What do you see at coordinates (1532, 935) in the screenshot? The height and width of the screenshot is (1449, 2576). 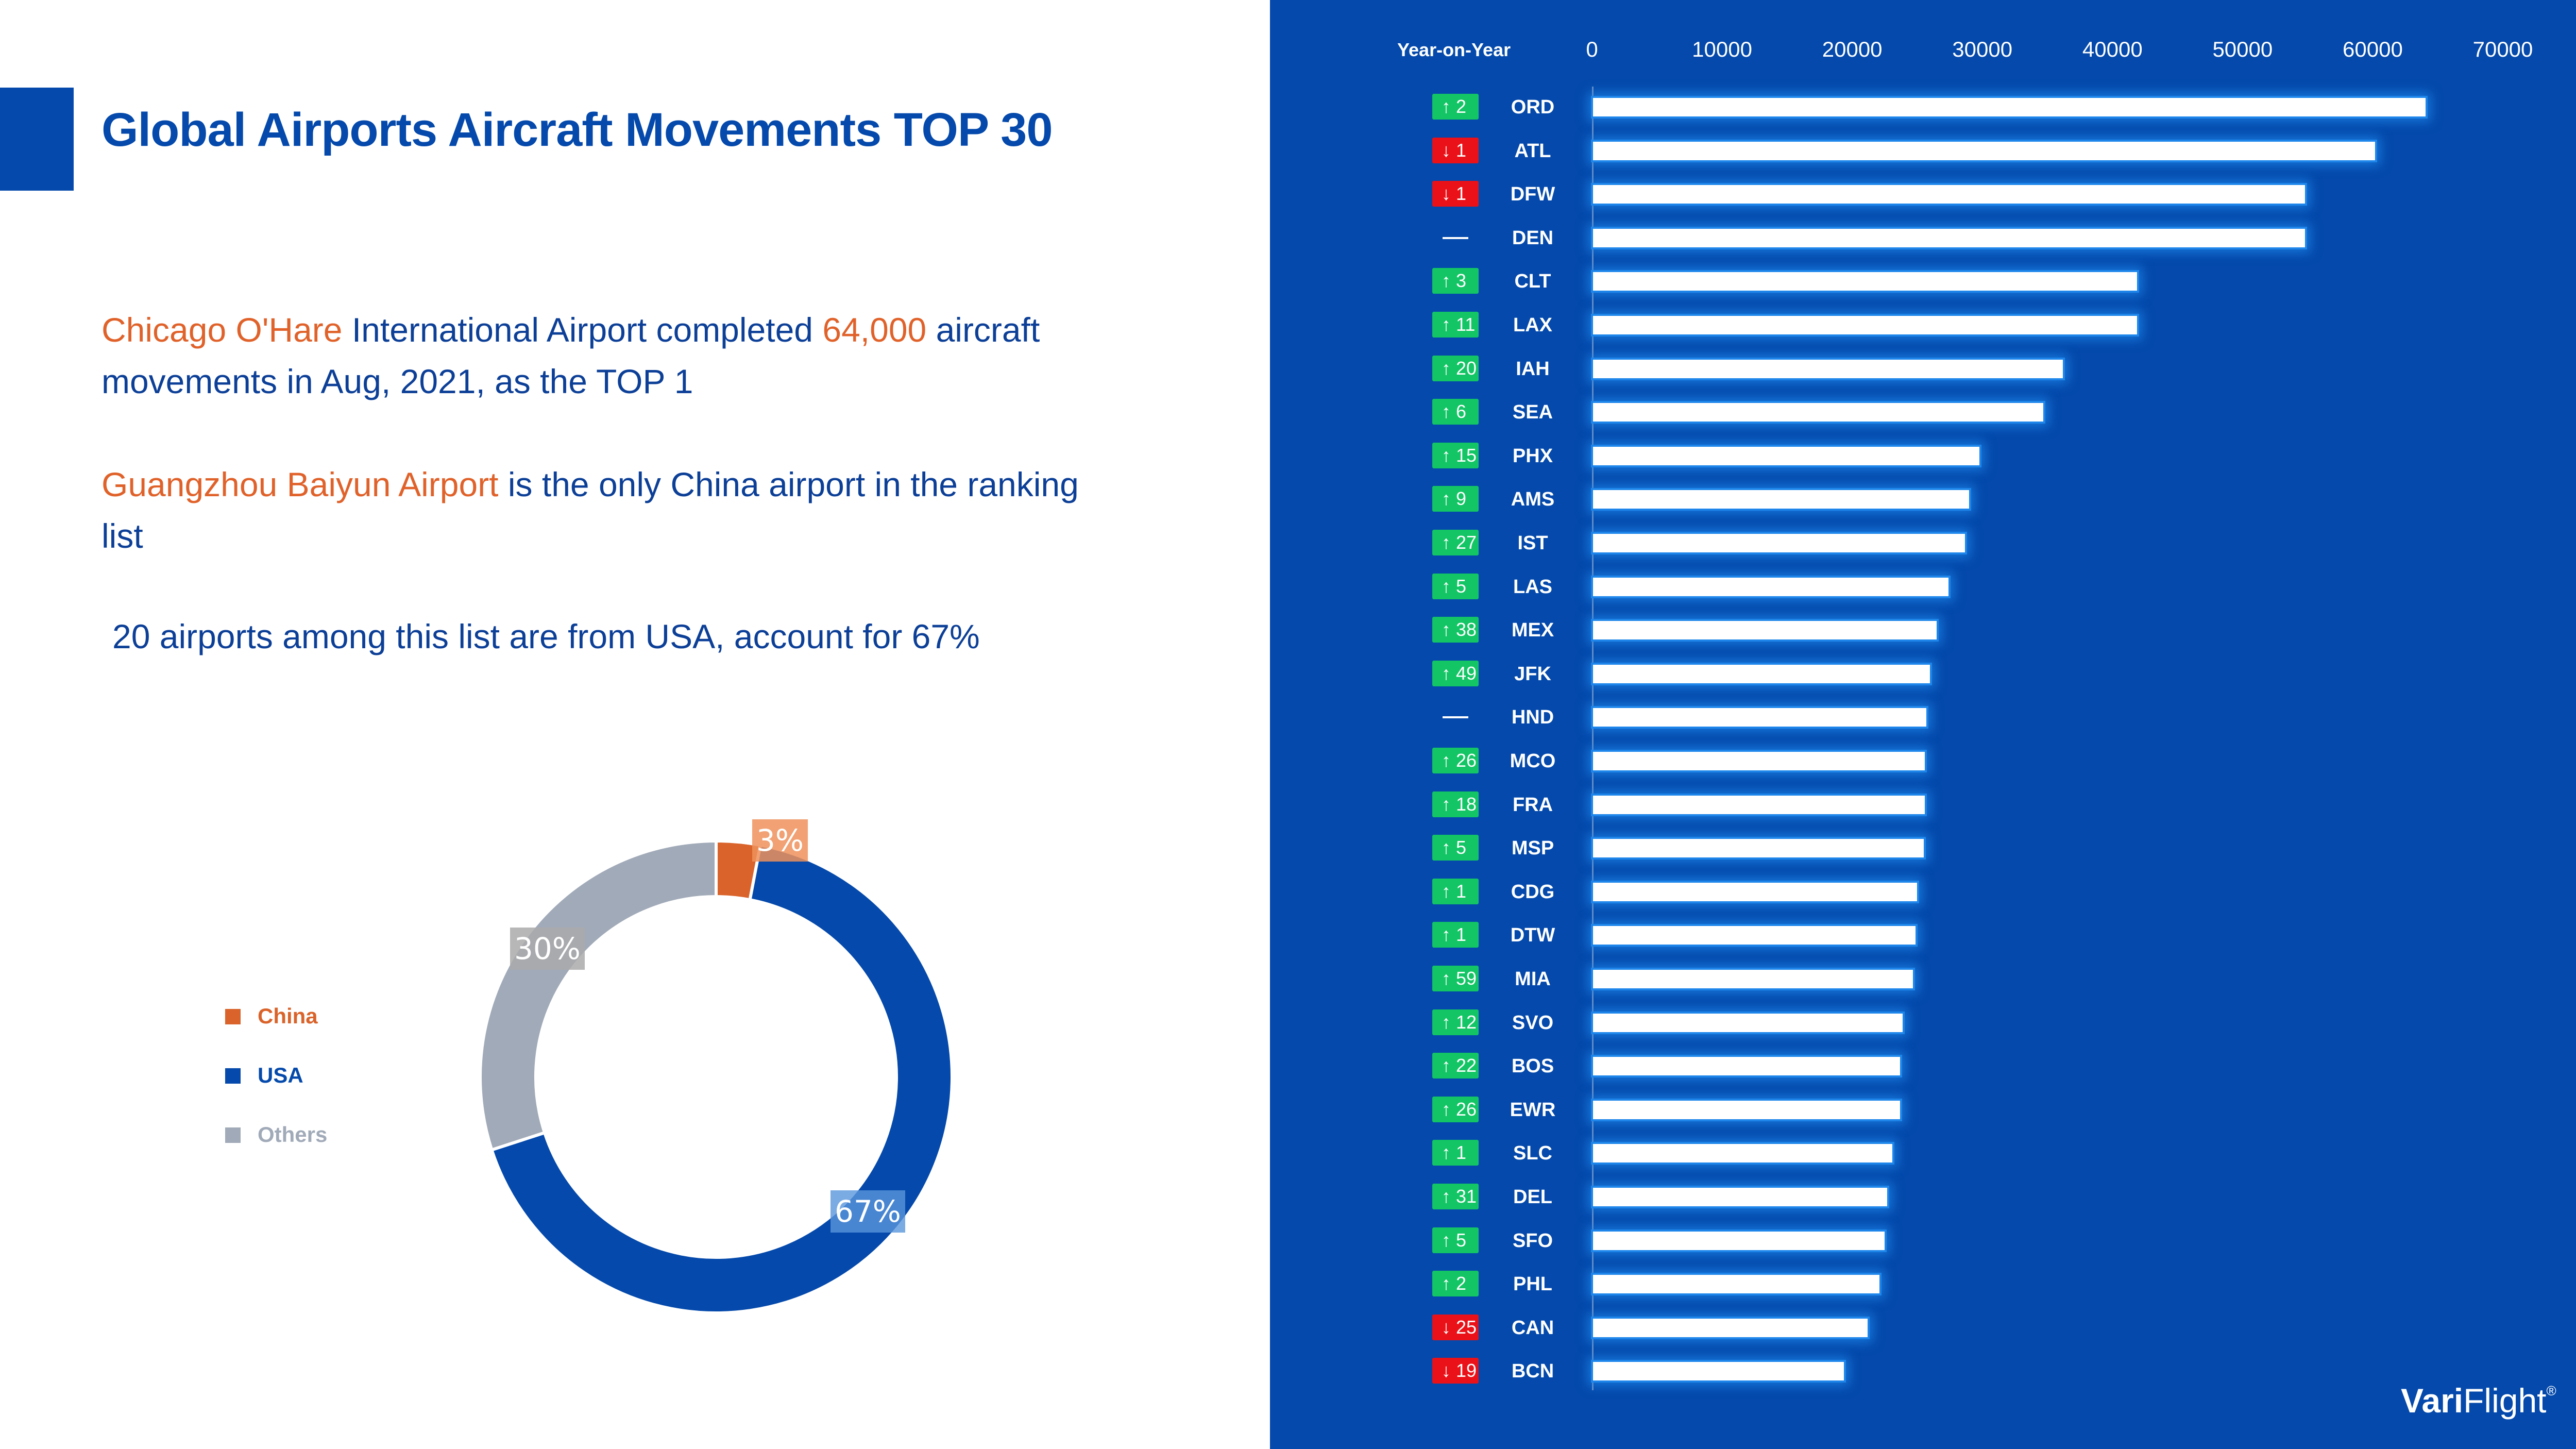 I see `airport-code: DTW` at bounding box center [1532, 935].